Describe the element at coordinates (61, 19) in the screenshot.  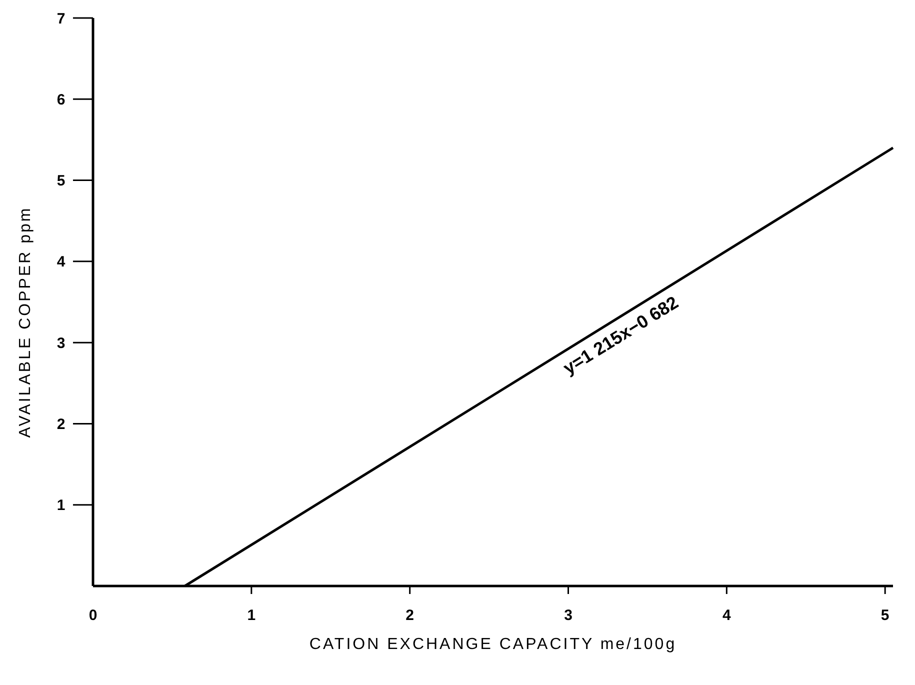
I see `y-tick-label: 7` at that location.